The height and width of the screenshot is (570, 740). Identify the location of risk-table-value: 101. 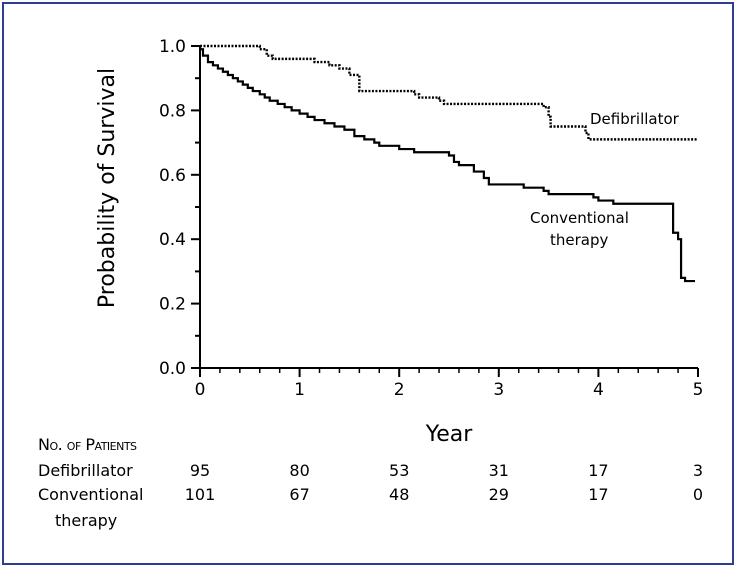
(200, 494).